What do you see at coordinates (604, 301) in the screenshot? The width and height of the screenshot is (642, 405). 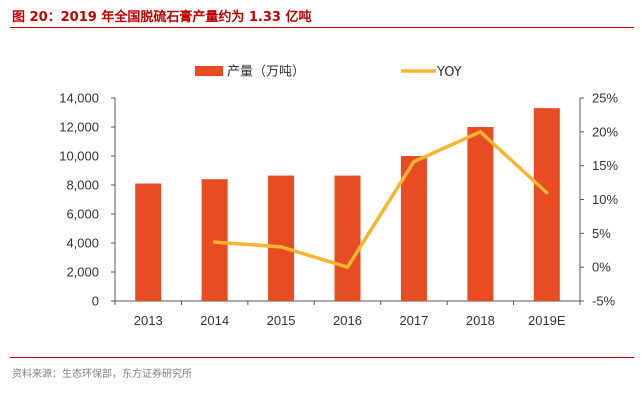 I see `y-right-tick-label: -5%` at bounding box center [604, 301].